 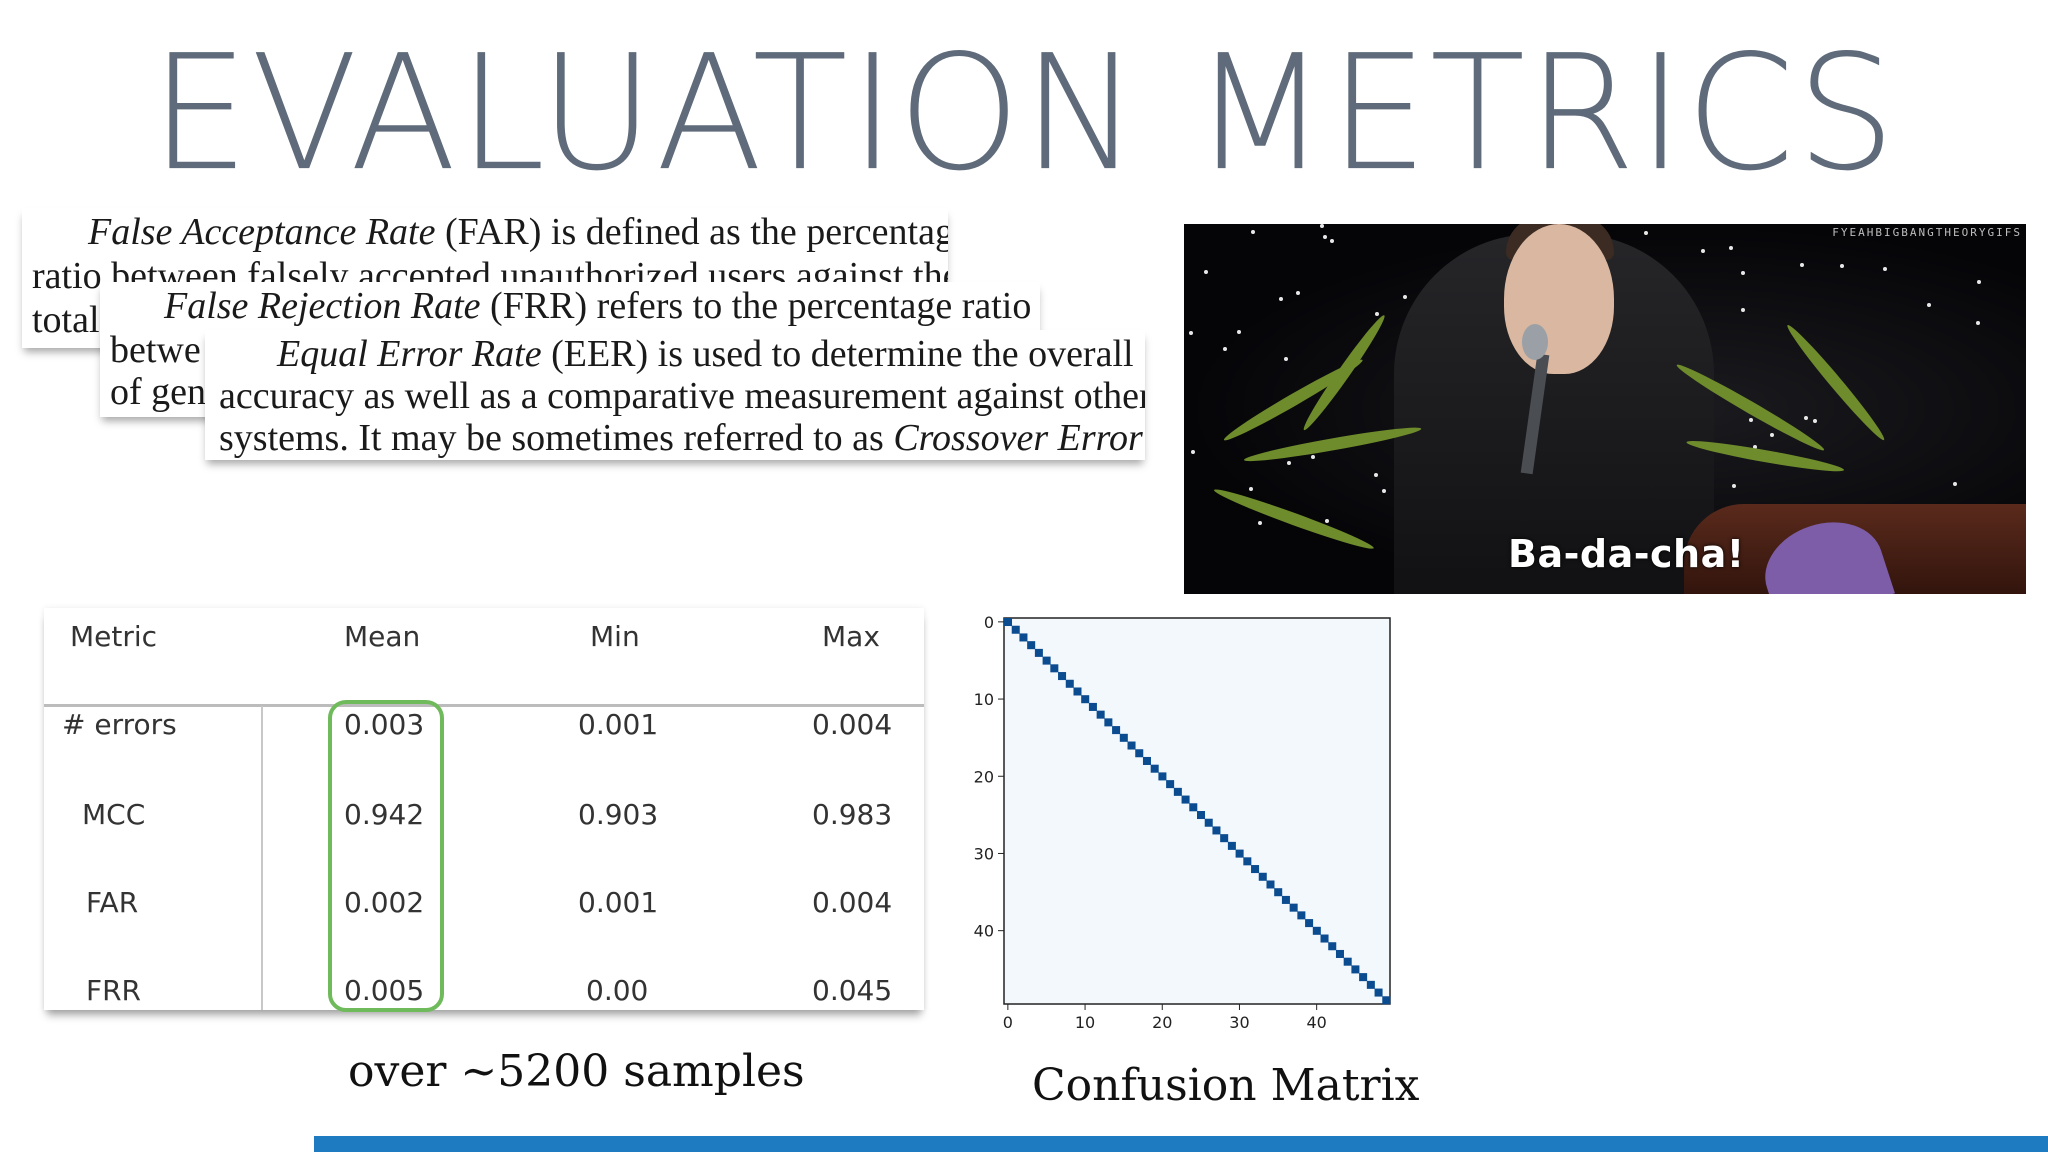 What do you see at coordinates (262, 232) in the screenshot?
I see `far-term: False Acceptance Rate` at bounding box center [262, 232].